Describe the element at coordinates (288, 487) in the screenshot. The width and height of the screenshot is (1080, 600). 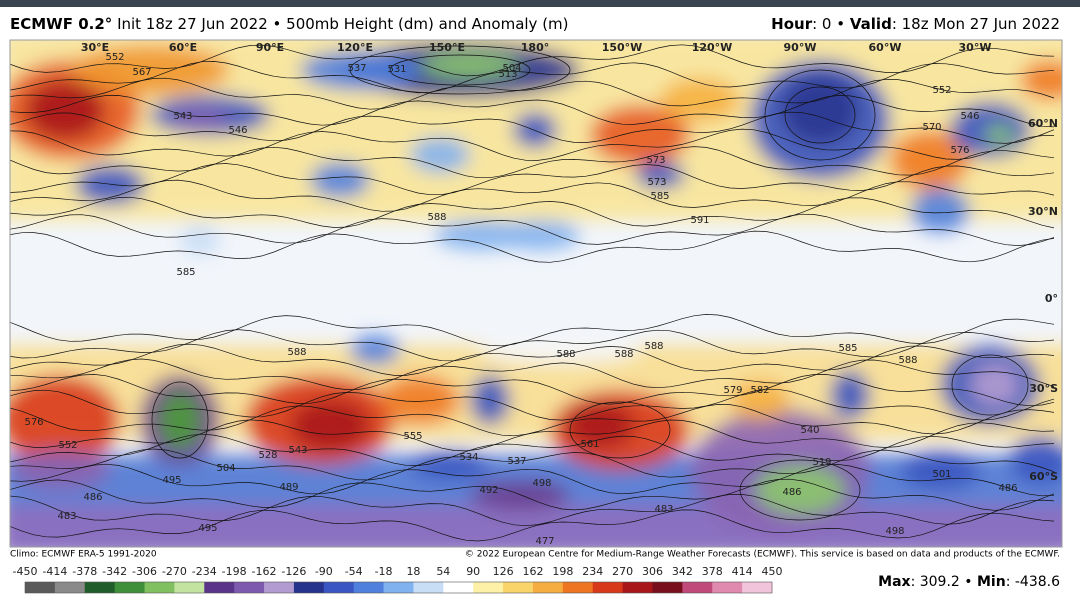
I see `contour-label: 489` at that location.